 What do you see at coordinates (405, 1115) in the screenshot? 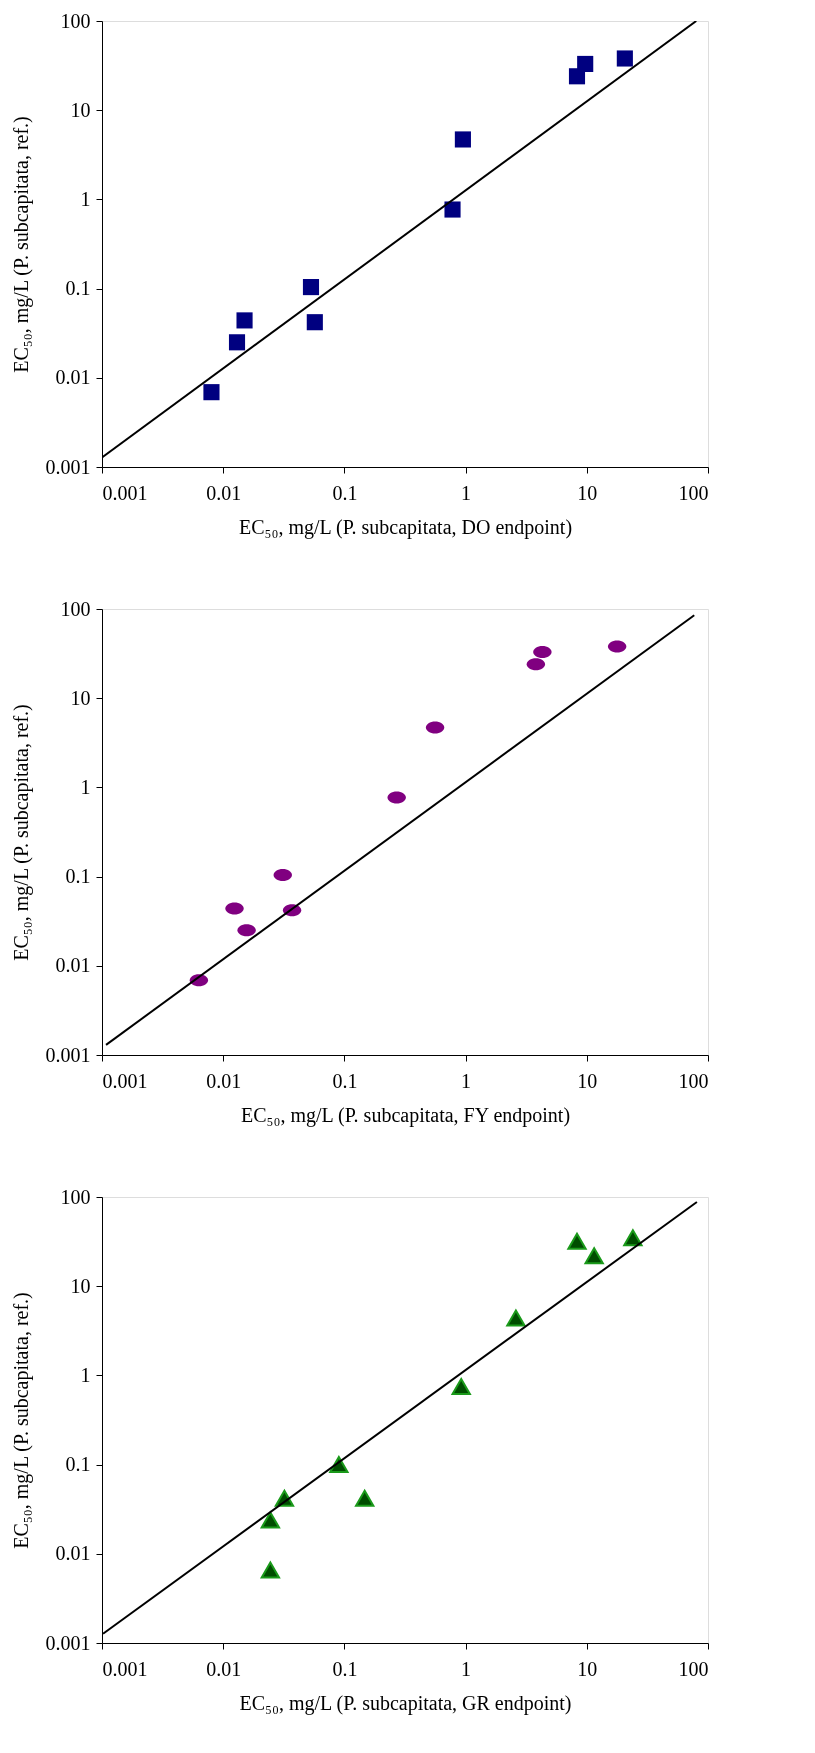
I see `x-axis-title: EC₅₀, mg/L (P. subcapitata, FY endpoint)` at bounding box center [405, 1115].